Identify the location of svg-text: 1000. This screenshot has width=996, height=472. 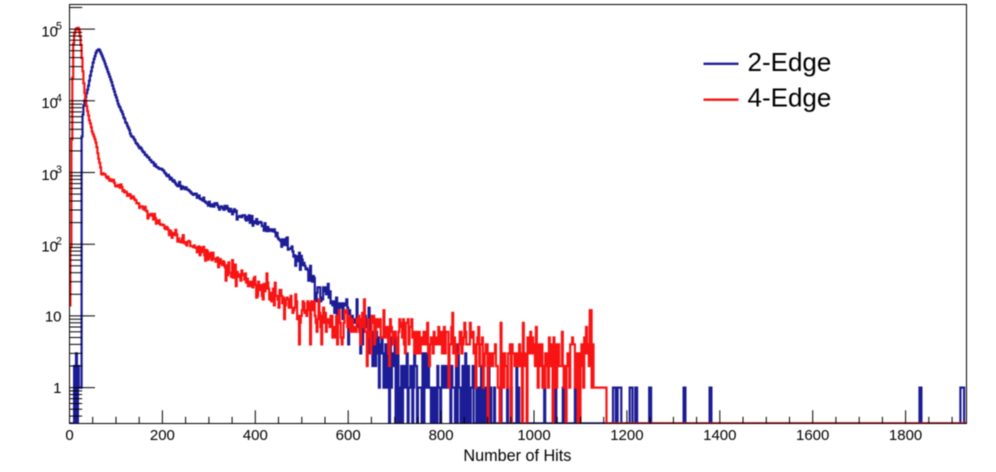
(533, 435).